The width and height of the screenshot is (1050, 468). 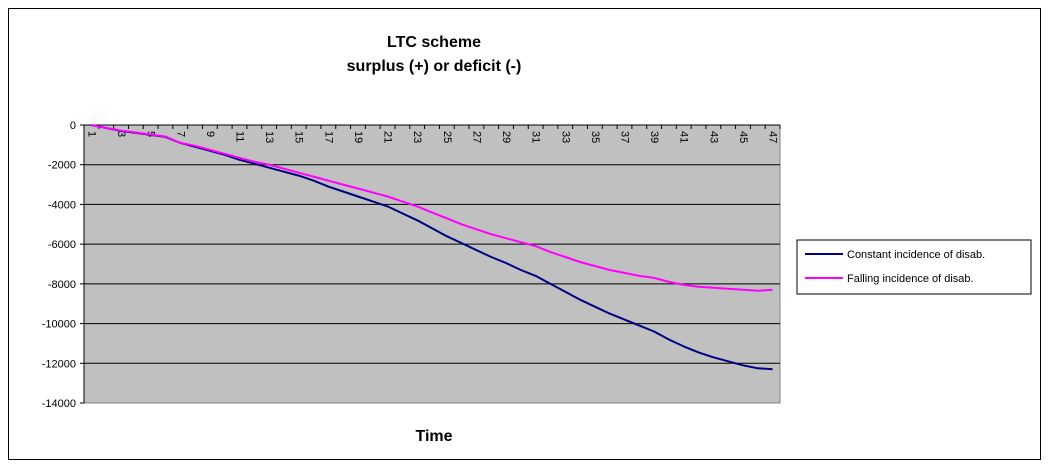 I want to click on x-tick-label: 47, so click(x=773, y=137).